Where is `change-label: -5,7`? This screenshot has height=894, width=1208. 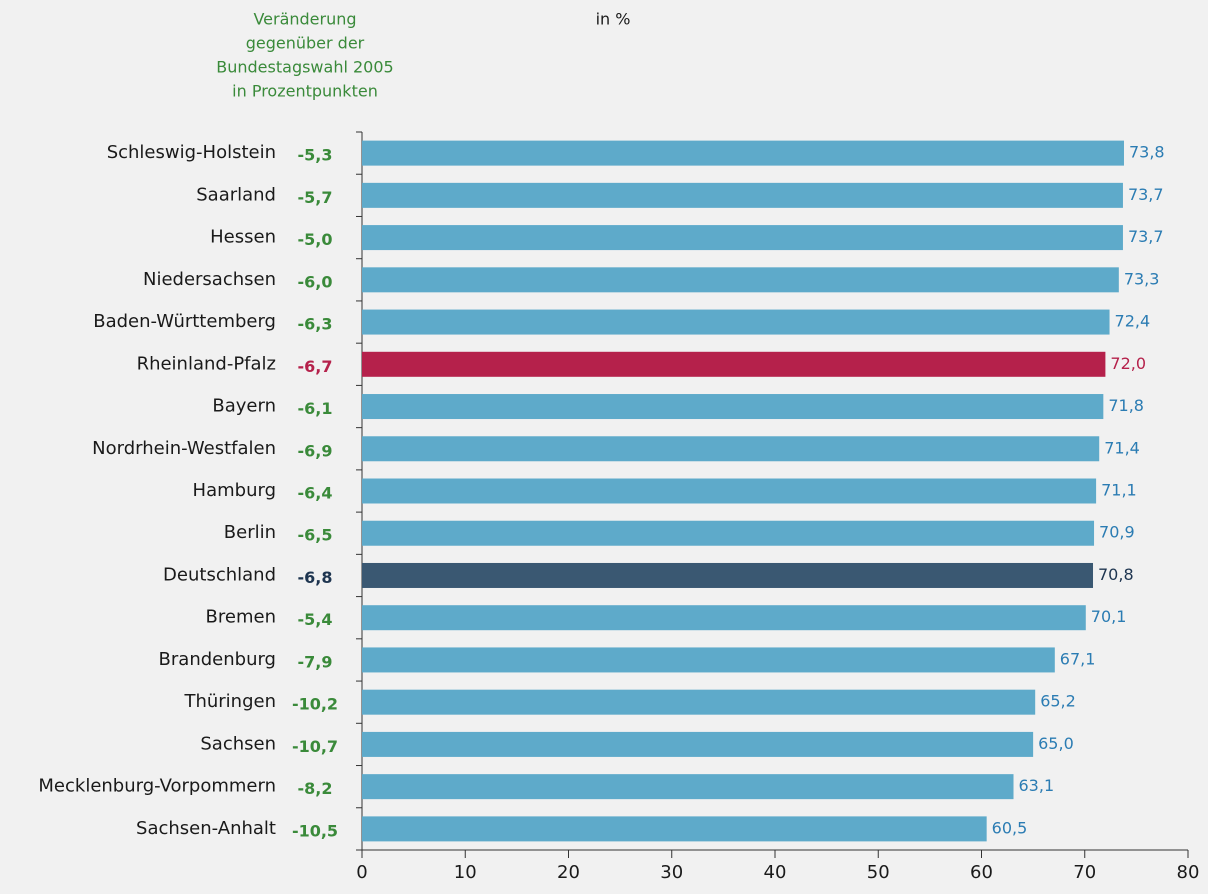 change-label: -5,7 is located at coordinates (315, 197).